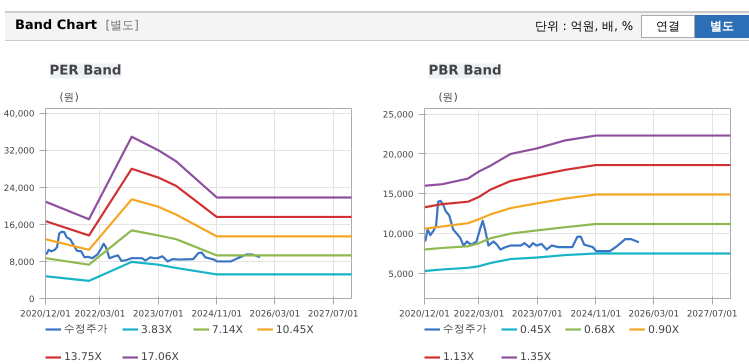 The height and width of the screenshot is (364, 749). Describe the element at coordinates (19, 189) in the screenshot. I see `y-tick-label: 24,000` at that location.